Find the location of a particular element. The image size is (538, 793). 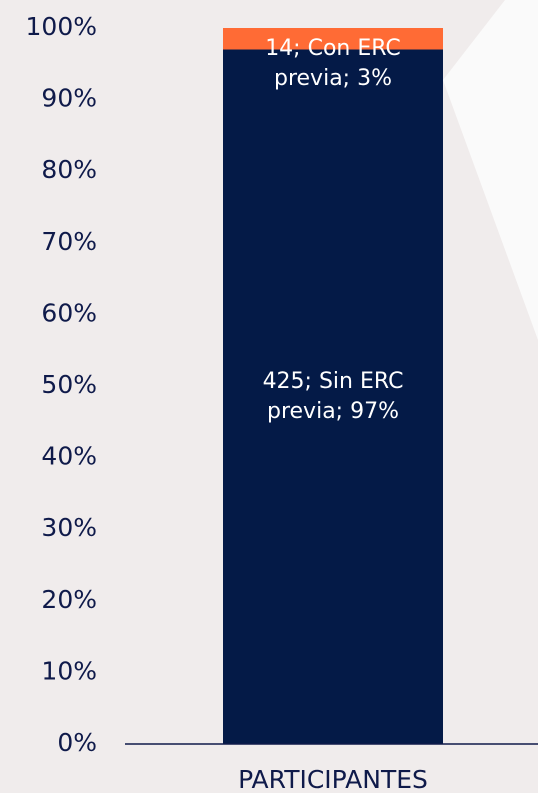

data-label: 425; Sin ERC previa; 97% is located at coordinates (333, 396).